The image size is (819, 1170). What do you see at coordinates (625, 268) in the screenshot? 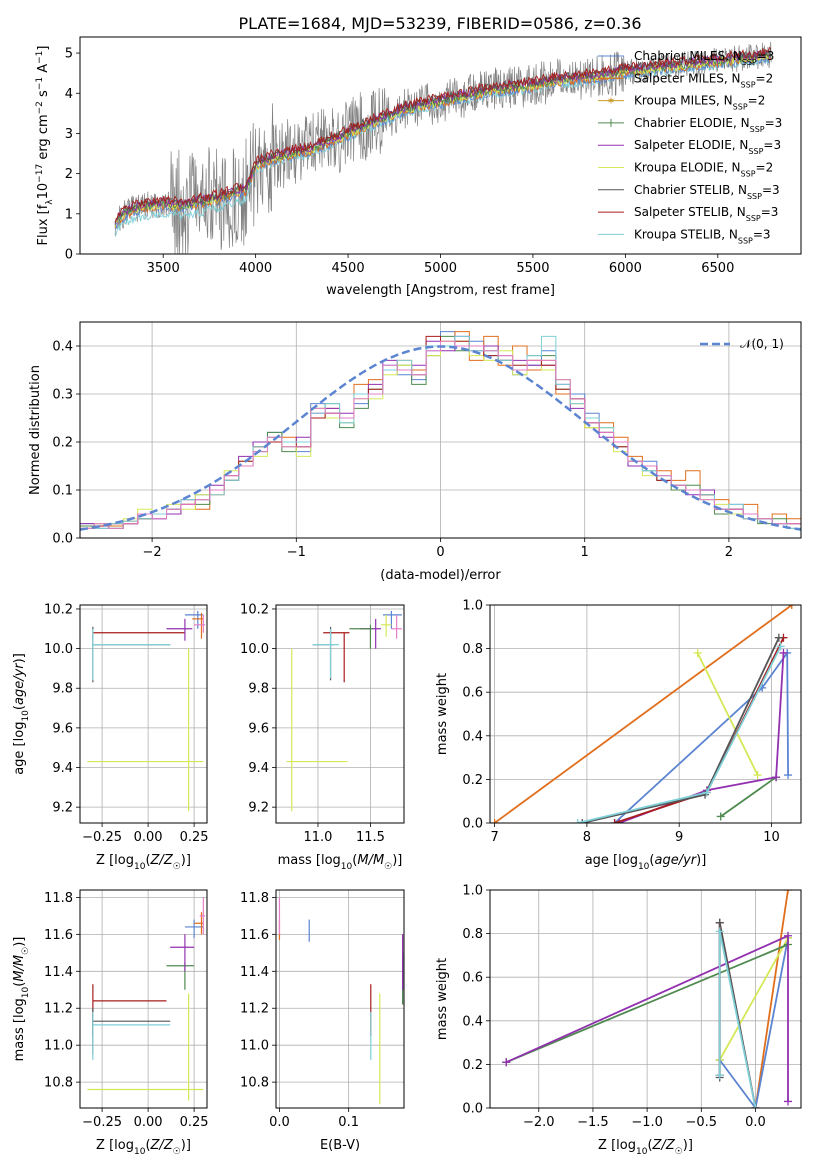
I see `x-tick-label: 6000` at bounding box center [625, 268].